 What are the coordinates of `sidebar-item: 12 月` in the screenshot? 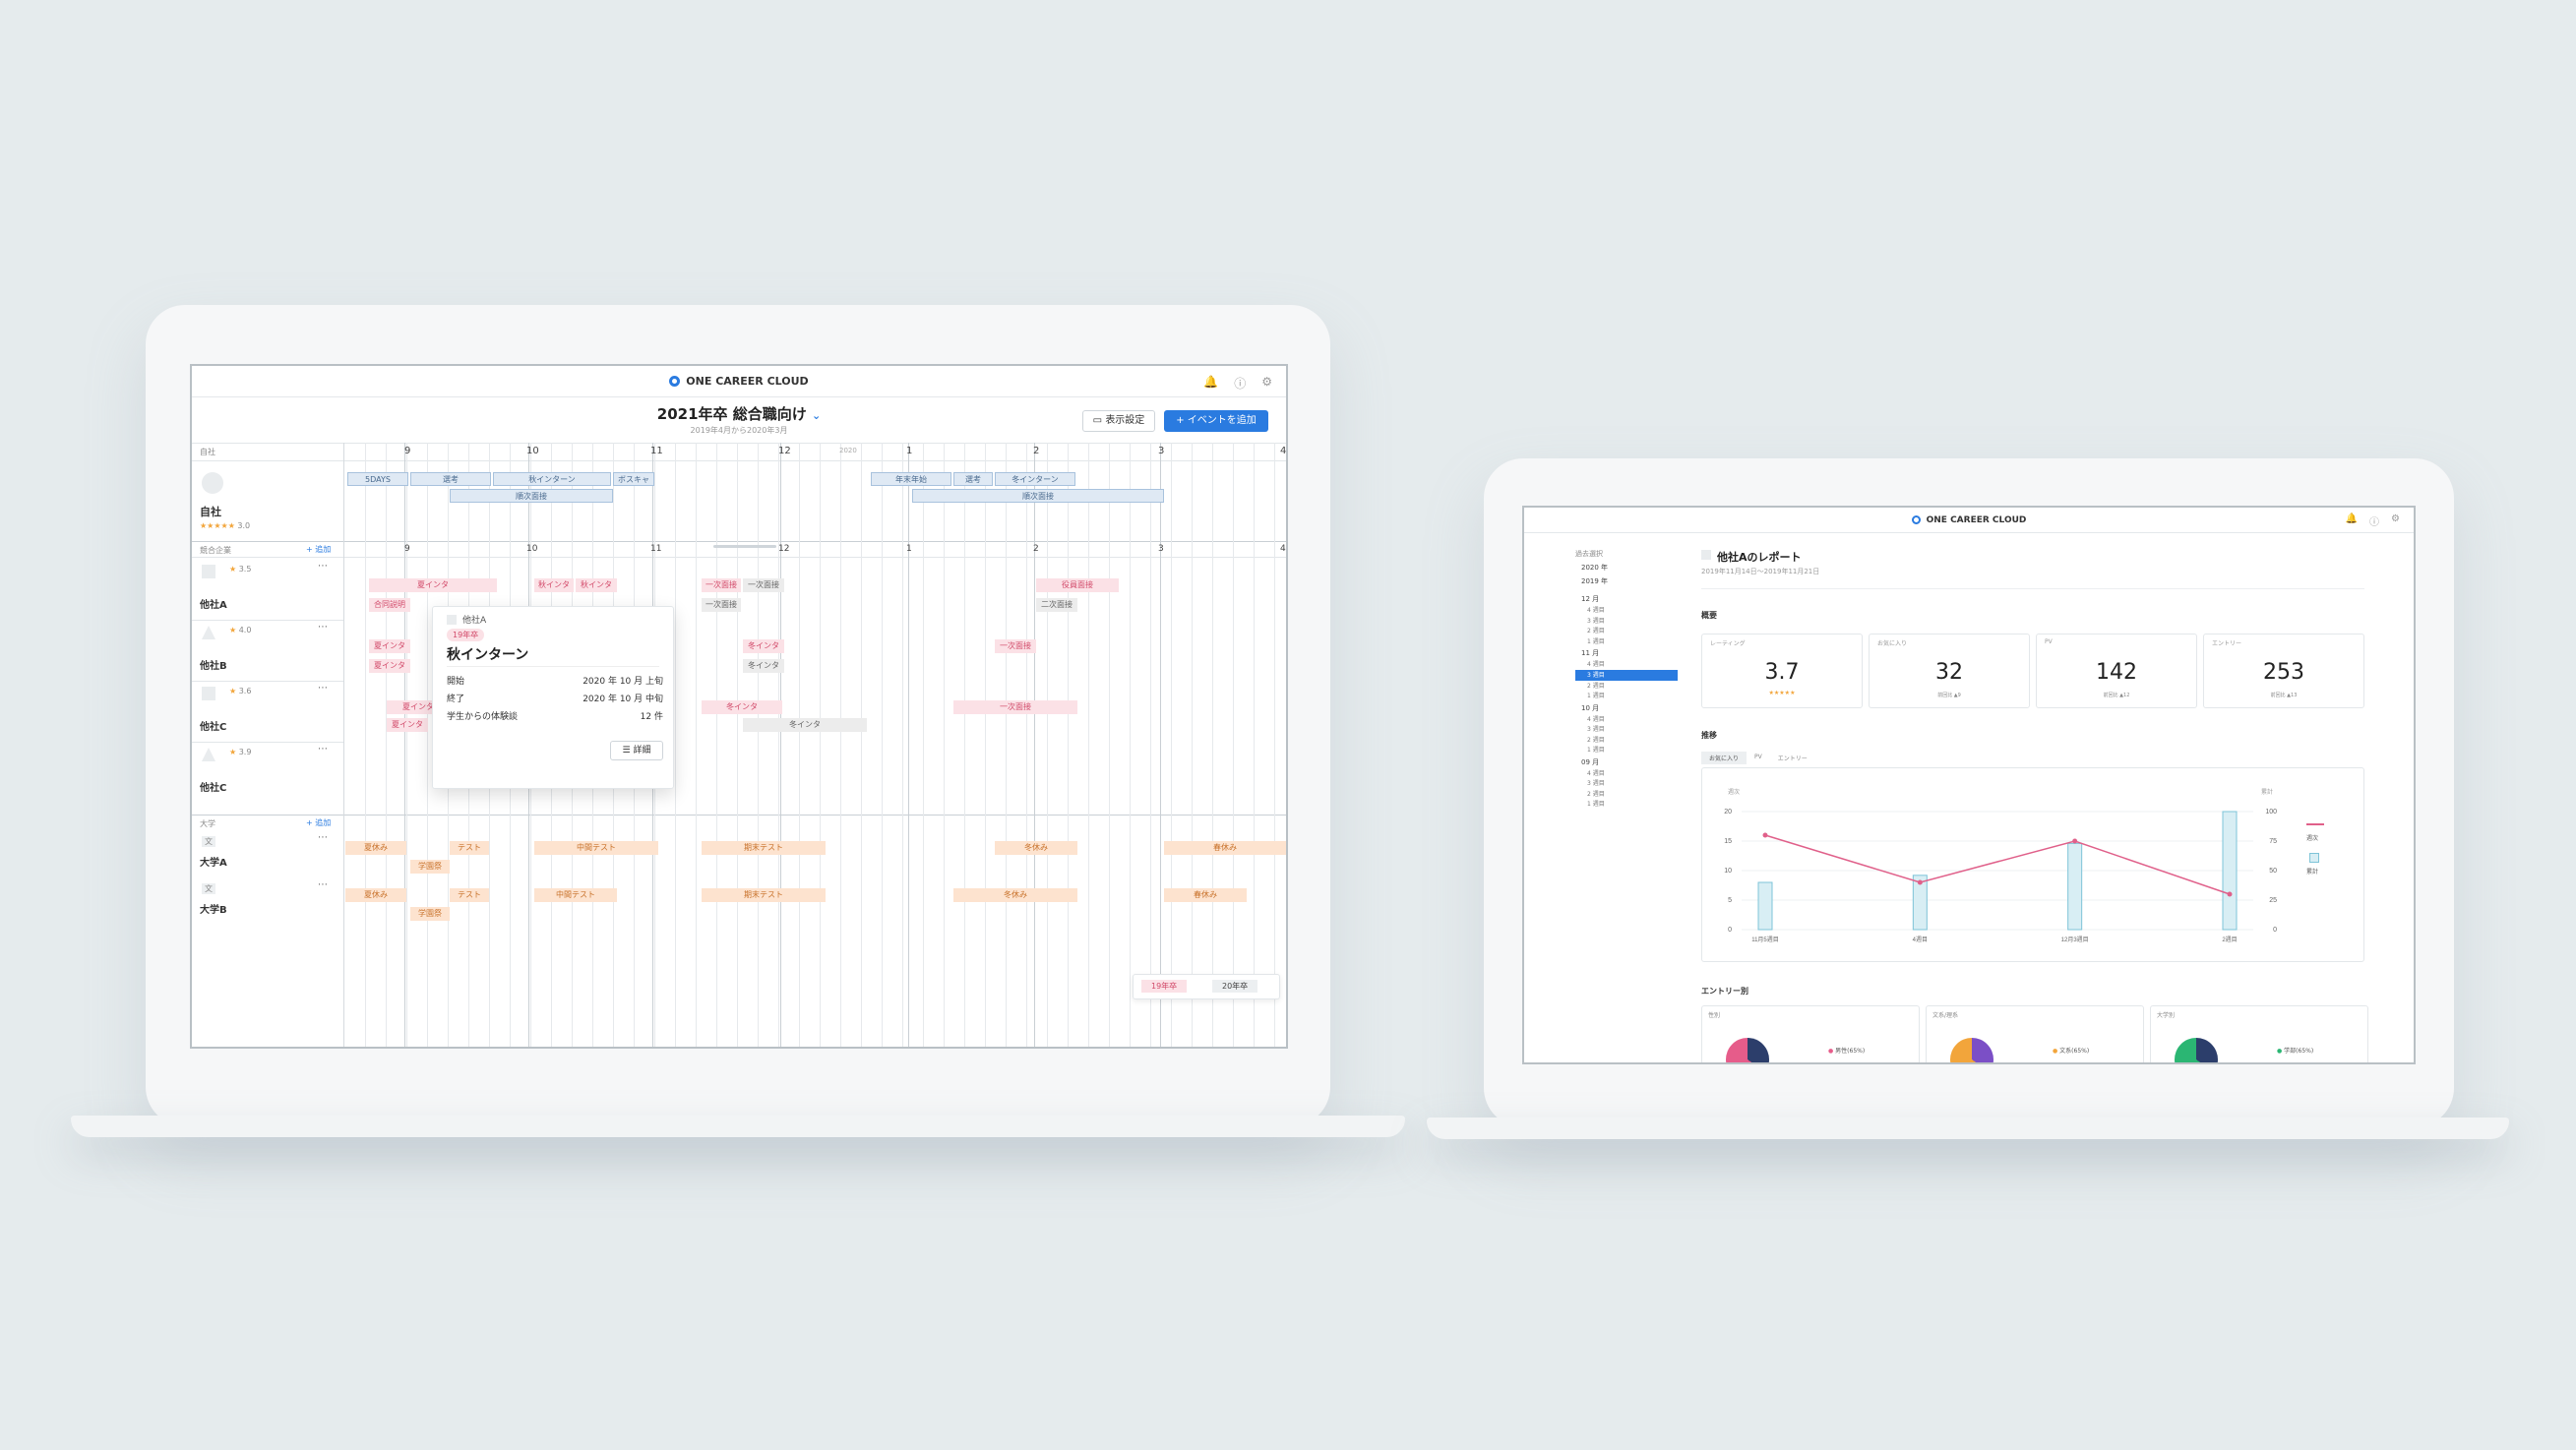 It's located at (1590, 599).